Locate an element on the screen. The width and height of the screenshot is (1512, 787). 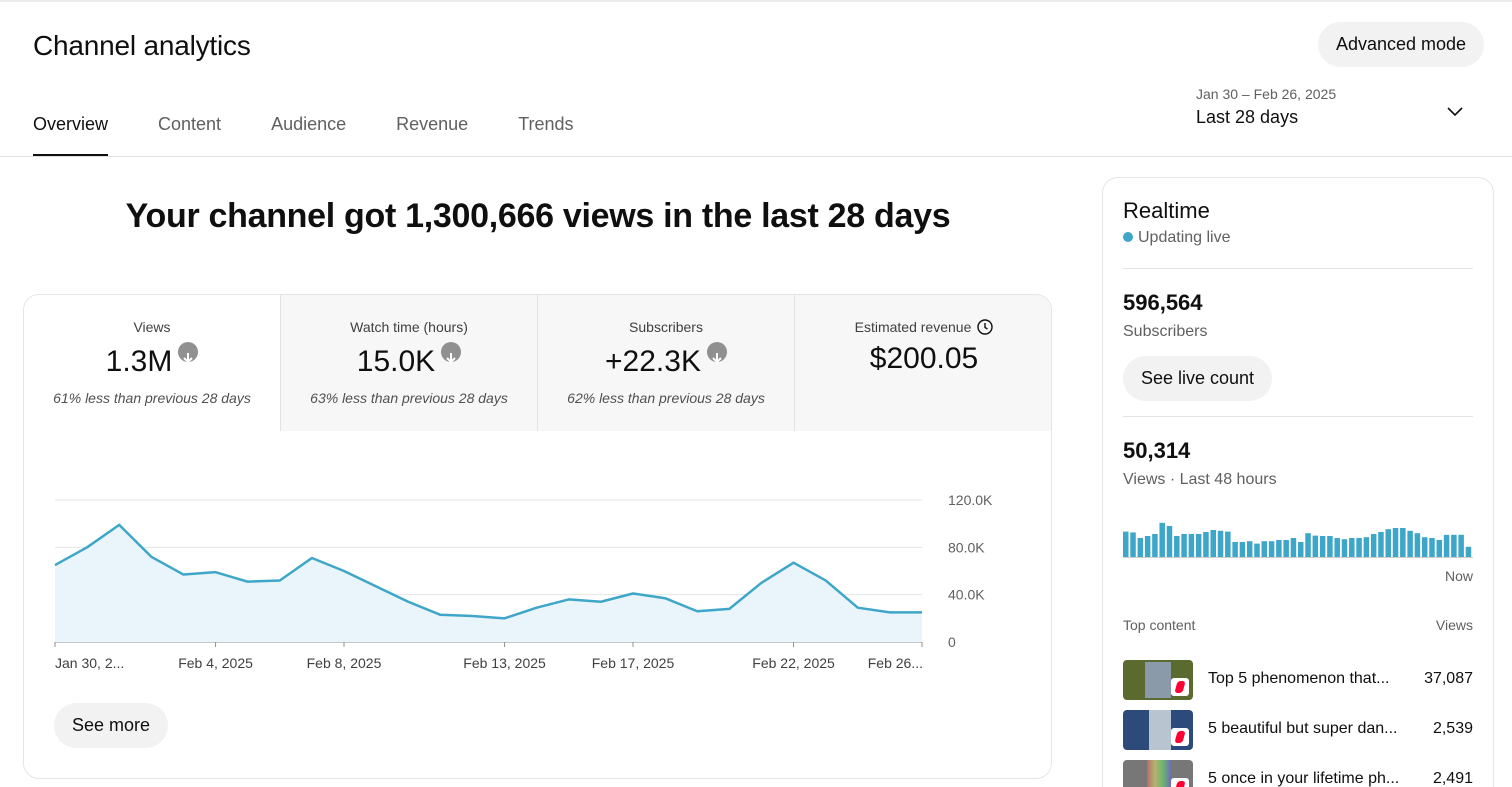
header-divider is located at coordinates (756, 156).